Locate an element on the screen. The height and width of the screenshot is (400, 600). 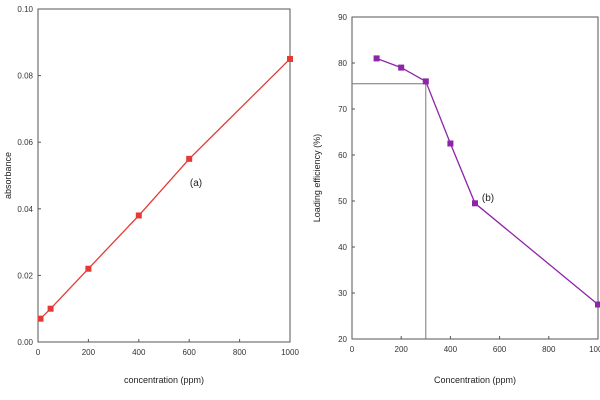
chart-b-y-tick-label: 60 is located at coordinates (342, 155).